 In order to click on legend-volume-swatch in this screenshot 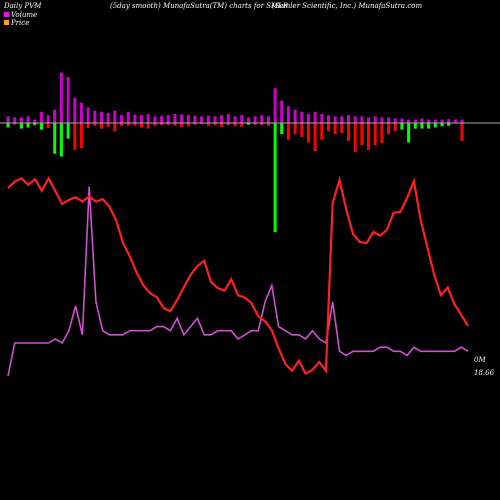, I will do `click(6, 14)`.